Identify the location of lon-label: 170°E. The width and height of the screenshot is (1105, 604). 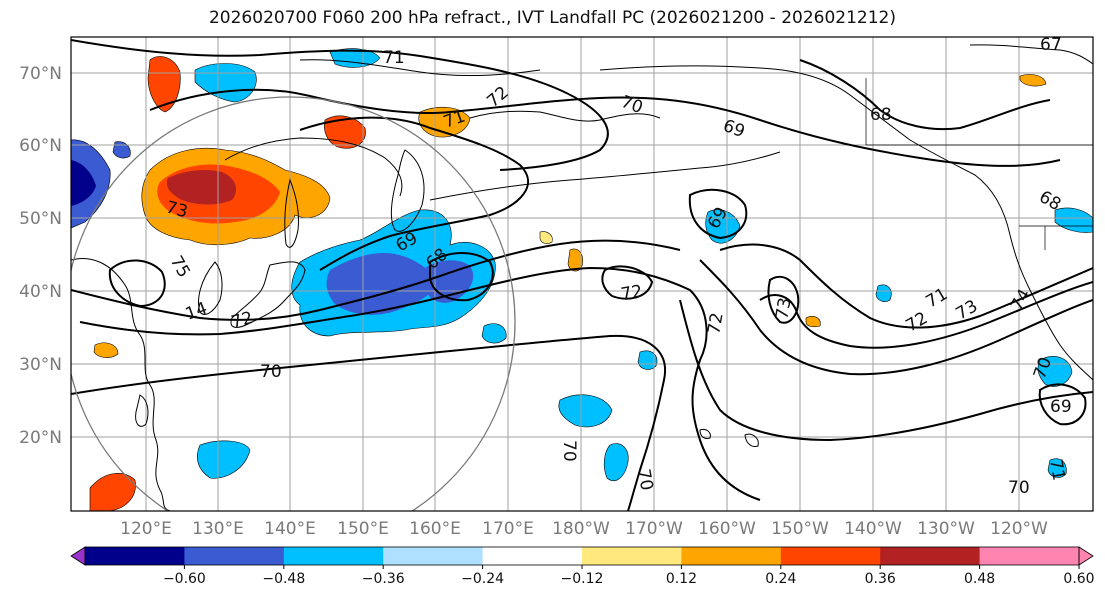
(508, 529).